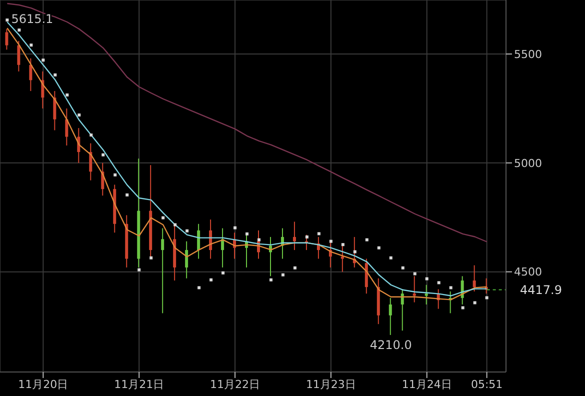 This screenshot has height=396, width=585. Describe the element at coordinates (528, 163) in the screenshot. I see `y-tick-label: 5000` at that location.